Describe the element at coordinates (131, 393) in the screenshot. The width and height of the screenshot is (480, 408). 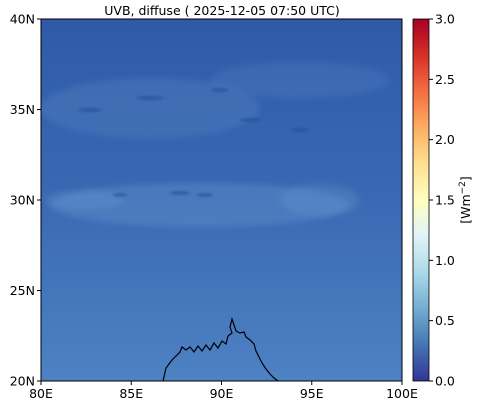
I see `x-tick-label: 85E` at that location.